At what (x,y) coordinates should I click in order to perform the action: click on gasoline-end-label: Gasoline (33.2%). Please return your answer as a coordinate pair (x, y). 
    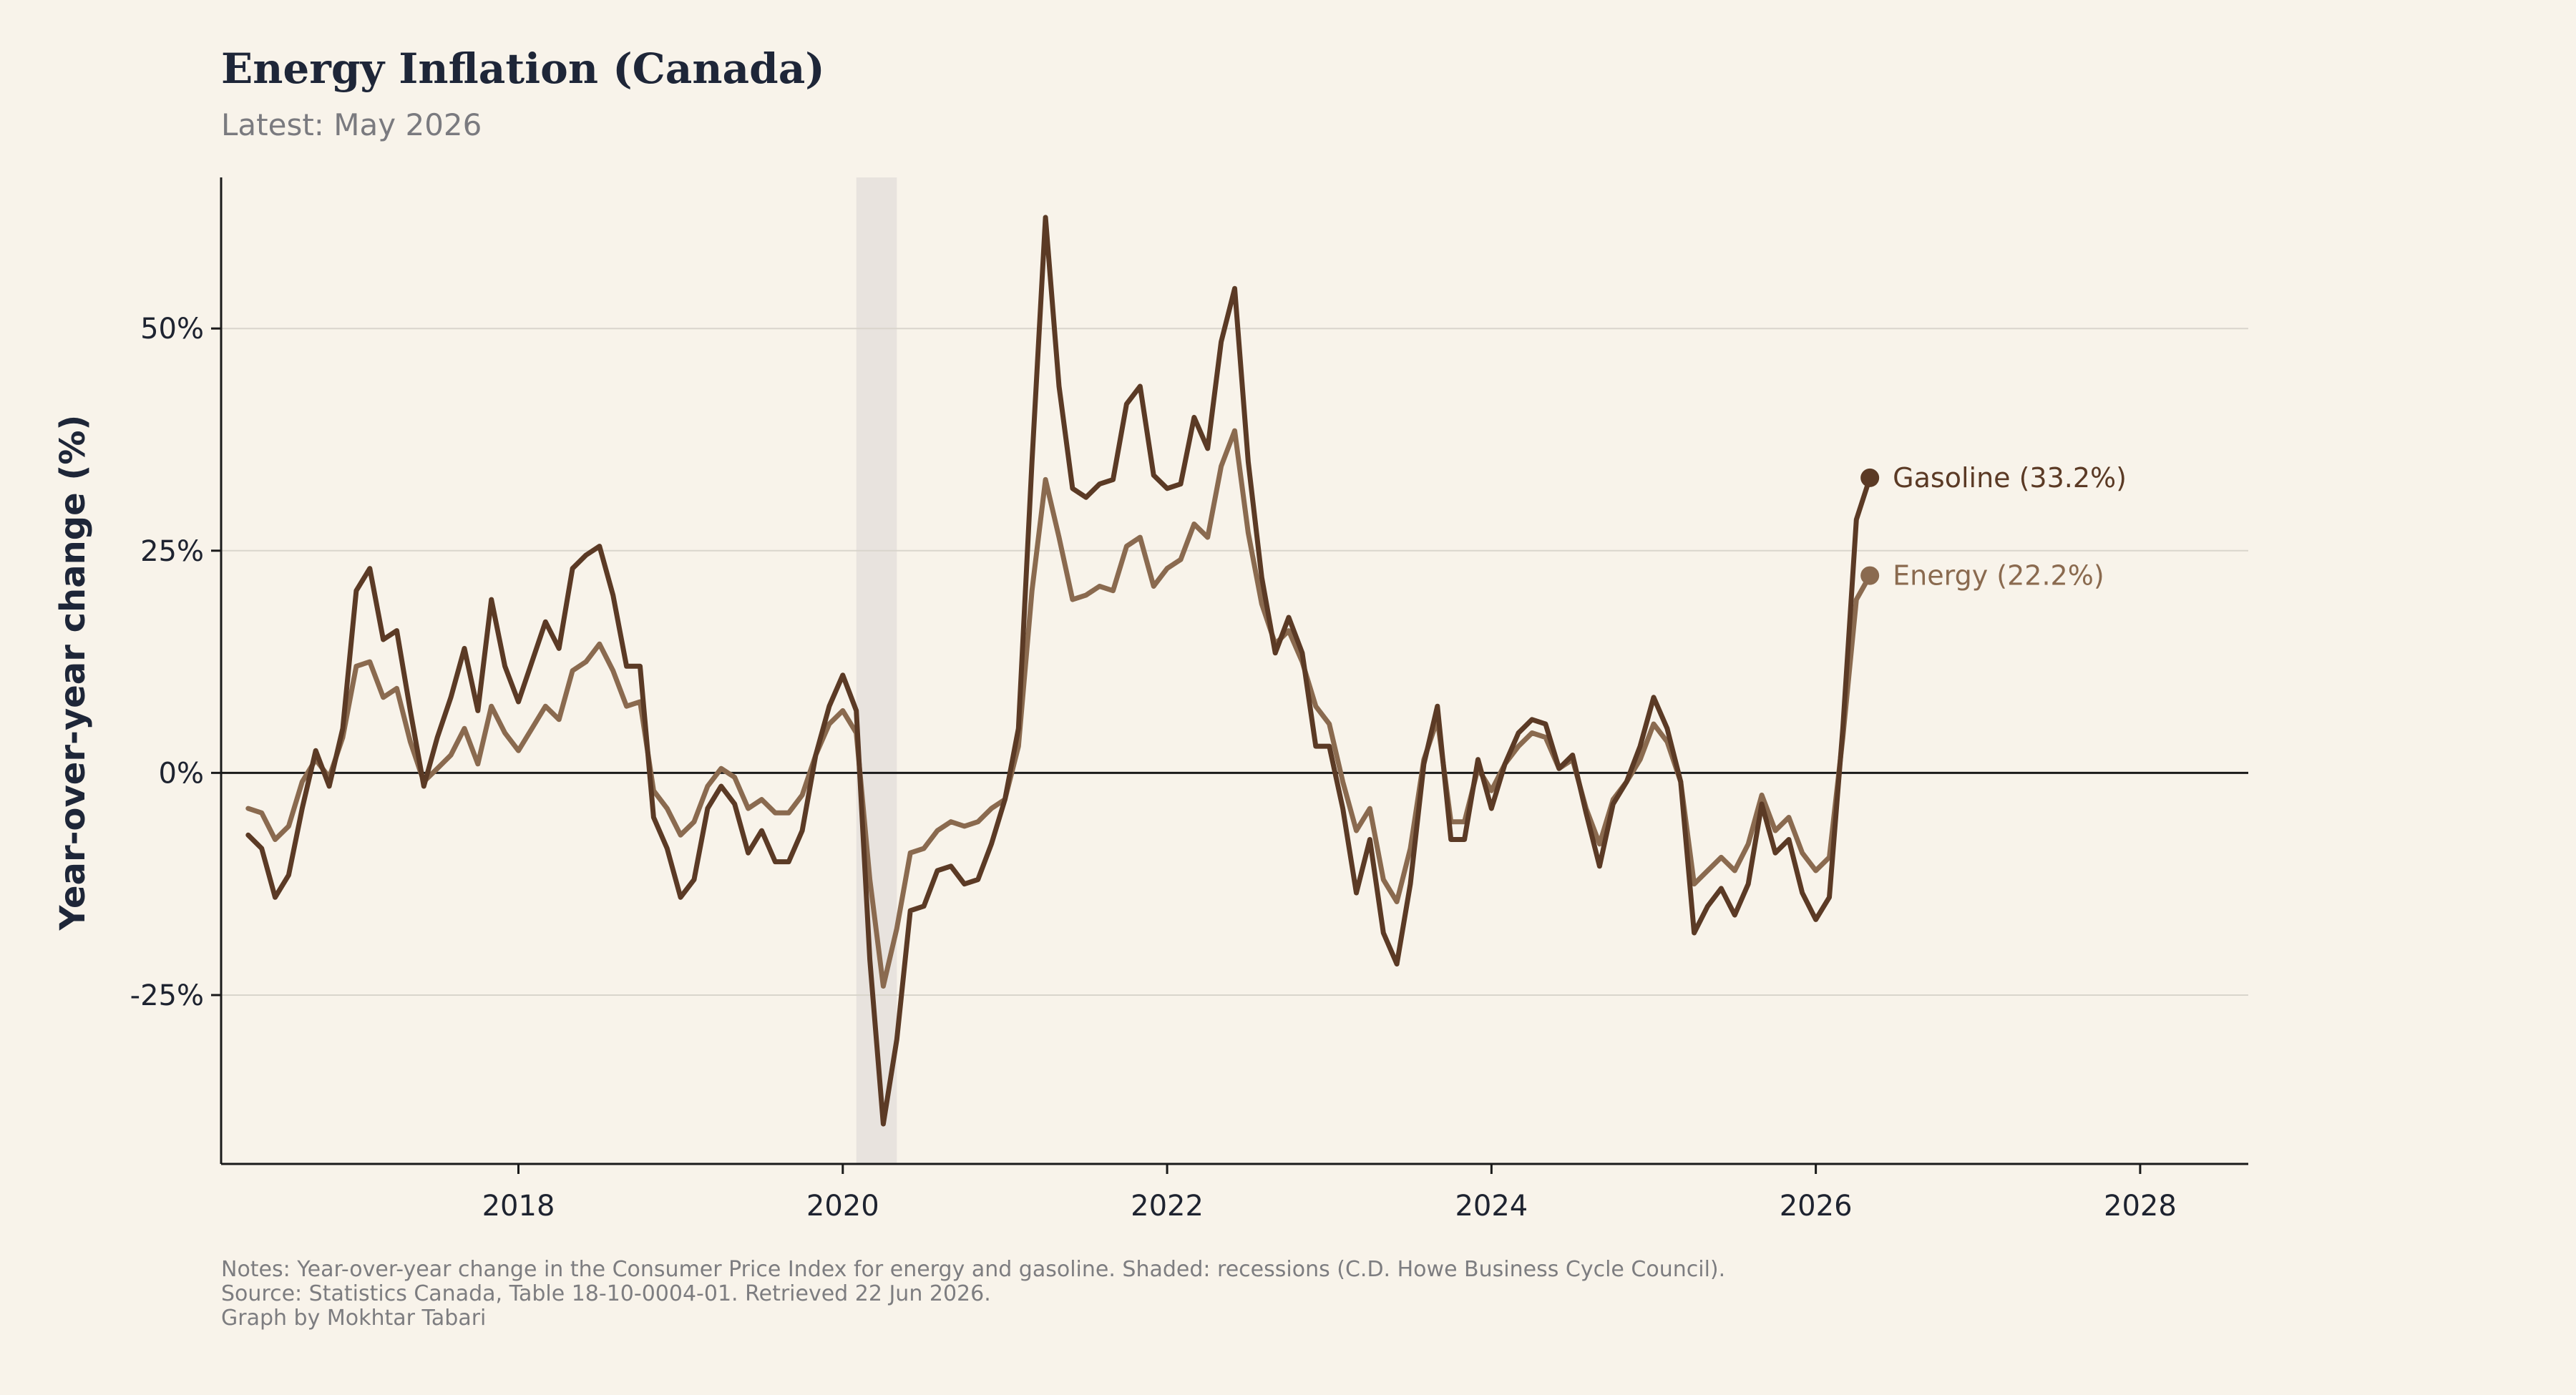
    Looking at the image, I should click on (2010, 478).